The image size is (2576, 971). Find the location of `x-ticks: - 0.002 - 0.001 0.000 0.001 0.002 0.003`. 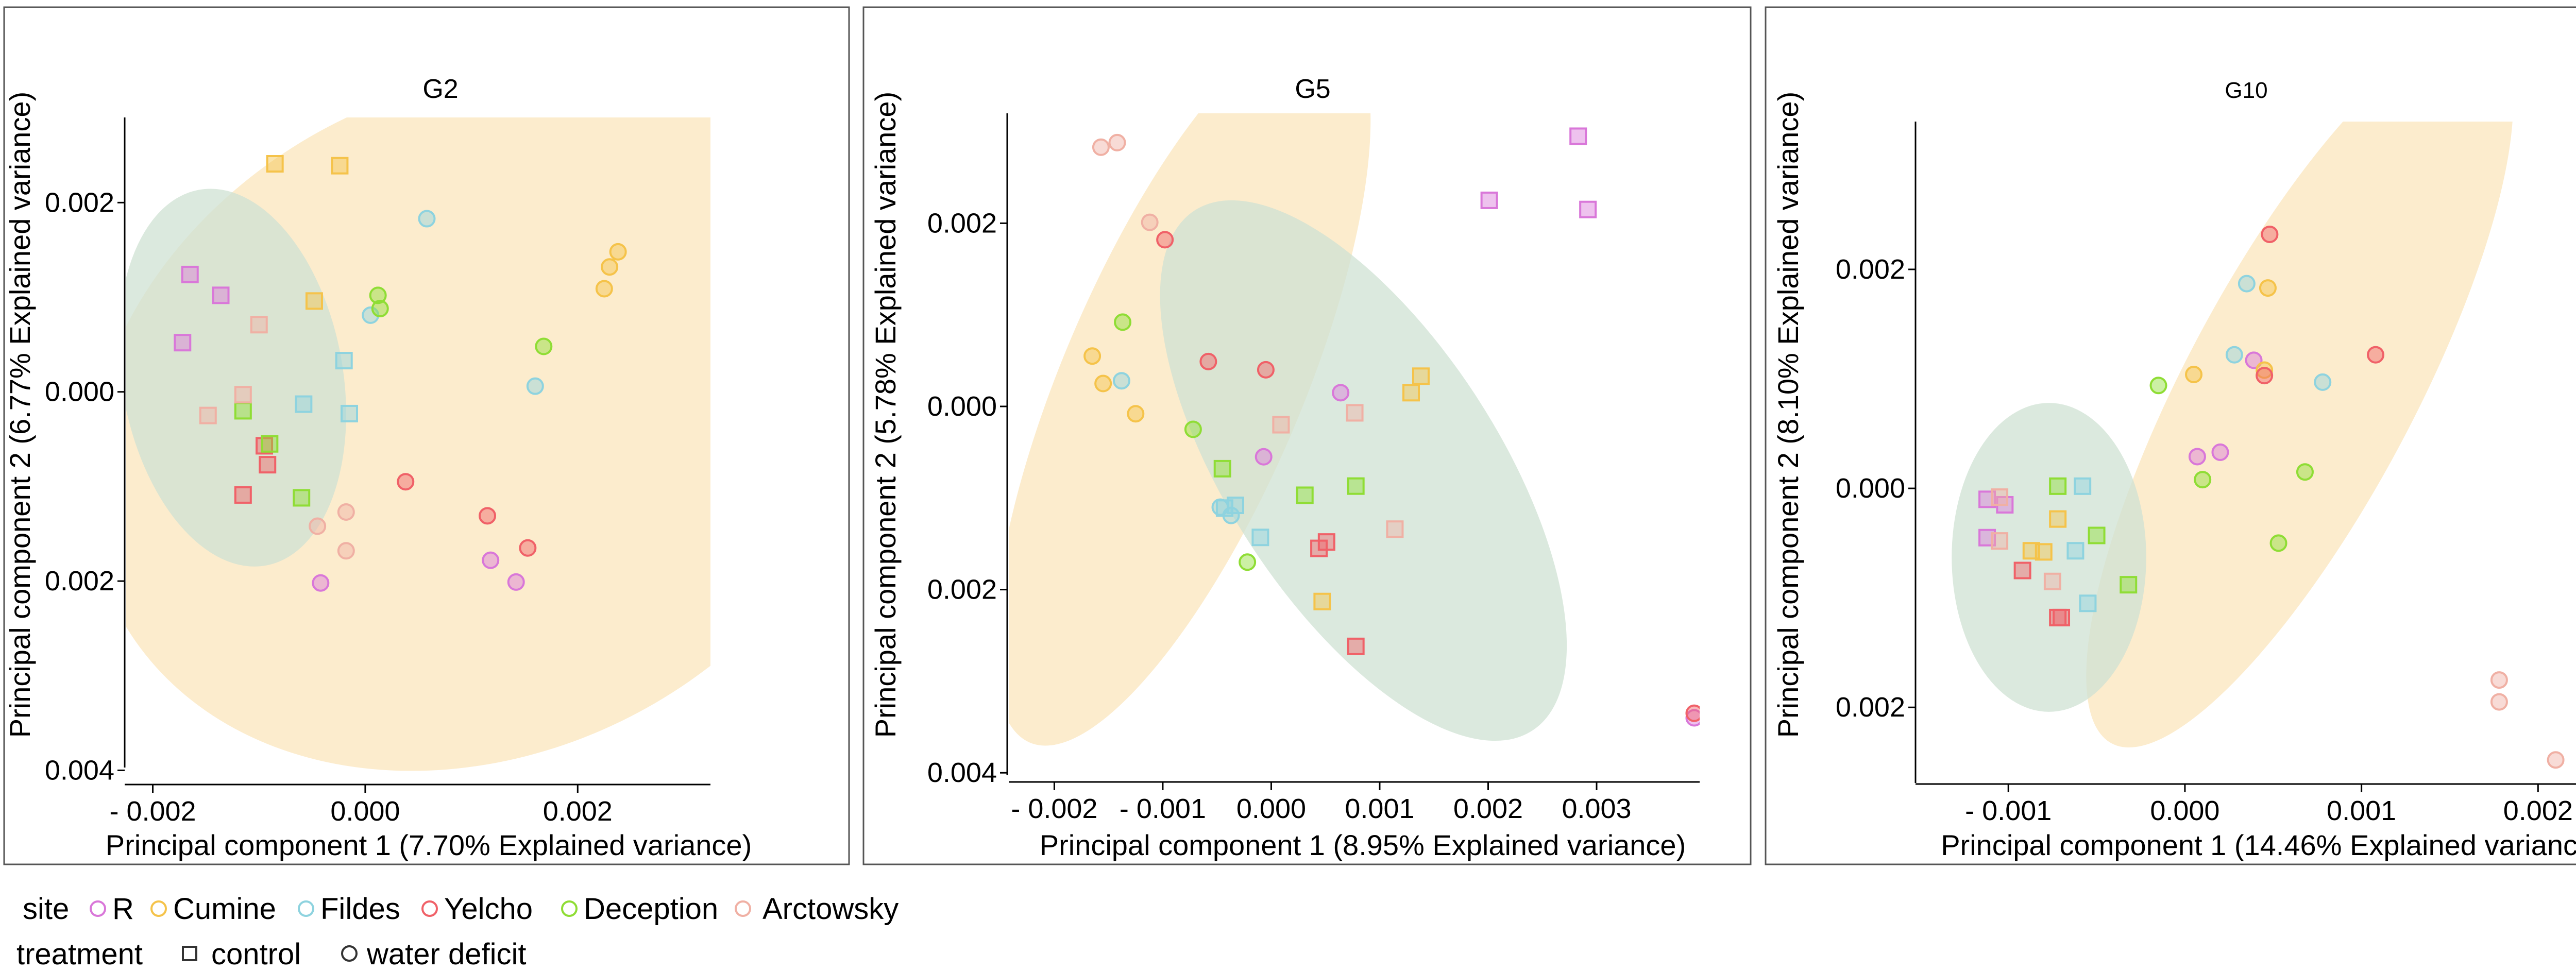

x-ticks: - 0.002 - 0.001 0.000 0.001 0.002 0.003 is located at coordinates (1321, 803).